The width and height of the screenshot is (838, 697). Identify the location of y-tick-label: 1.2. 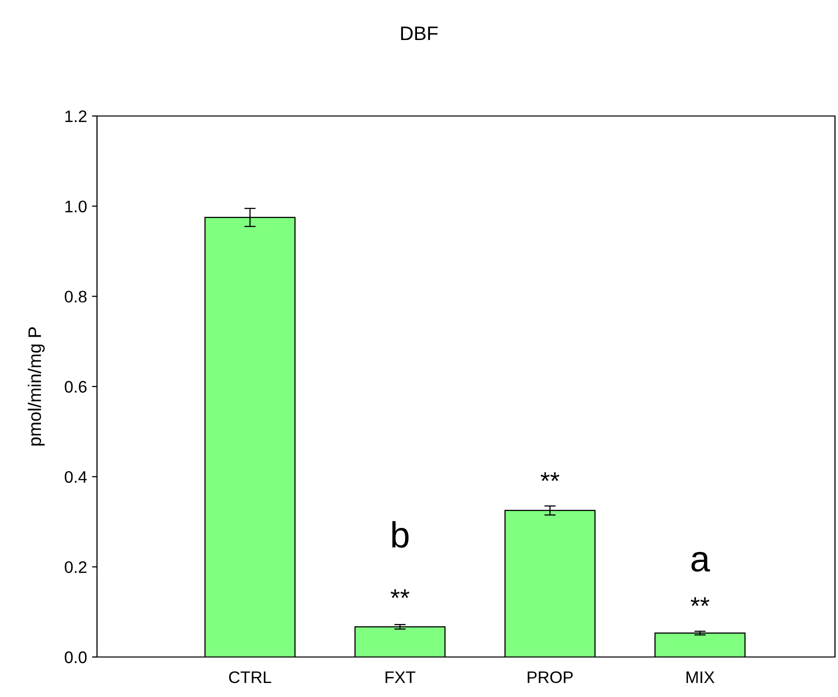
(75, 116).